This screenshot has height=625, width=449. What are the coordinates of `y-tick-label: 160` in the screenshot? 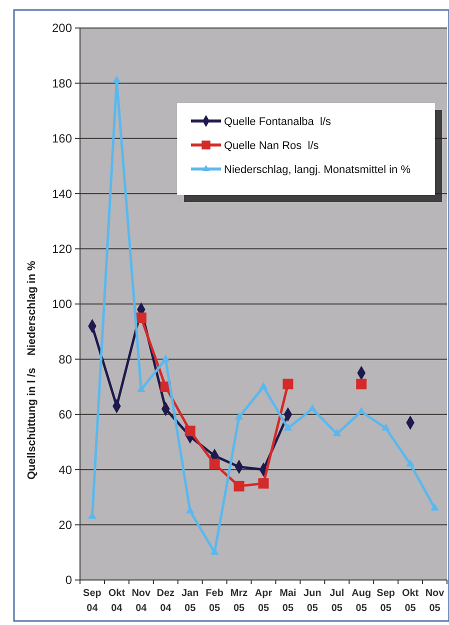 It's located at (62, 139).